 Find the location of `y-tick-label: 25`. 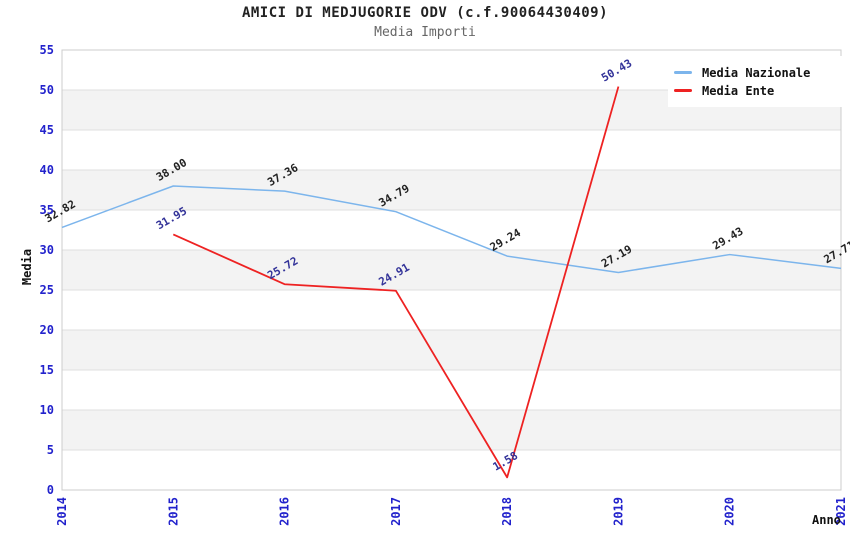

y-tick-label: 25 is located at coordinates (47, 290).